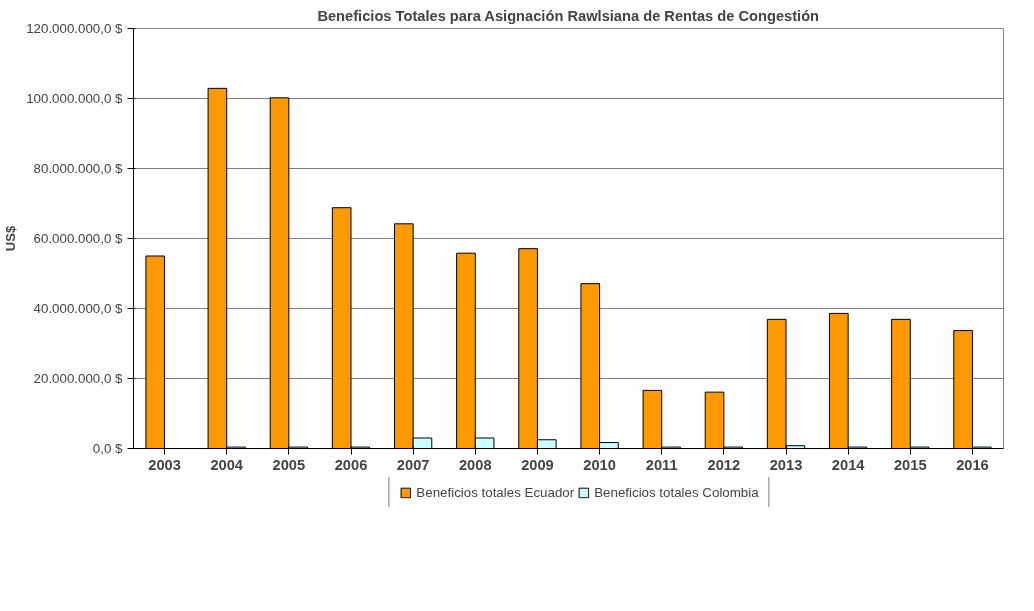  What do you see at coordinates (724, 464) in the screenshot?
I see `x-tick-label: 2012` at bounding box center [724, 464].